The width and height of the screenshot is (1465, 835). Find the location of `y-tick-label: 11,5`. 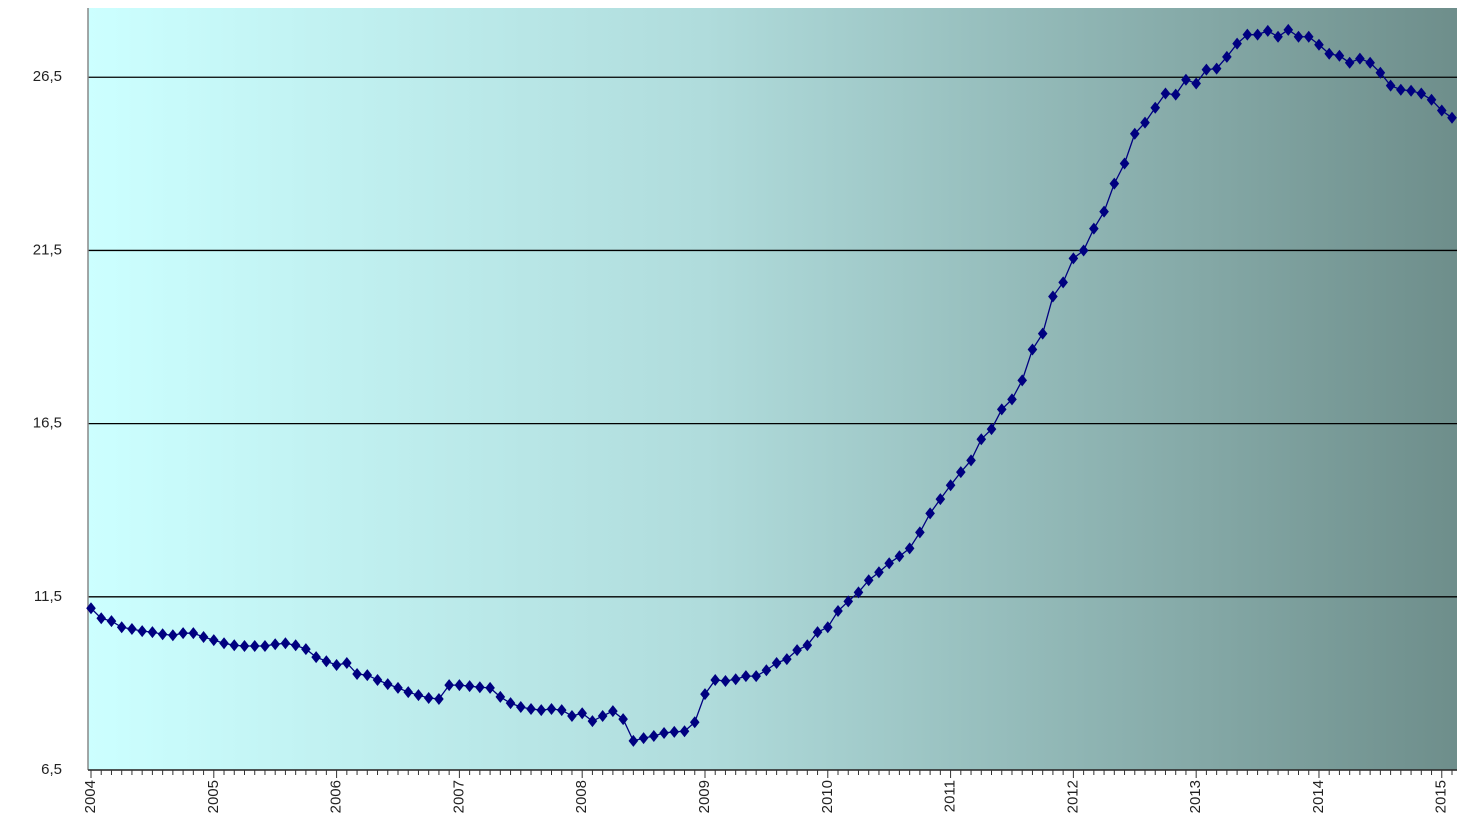

y-tick-label: 11,5 is located at coordinates (48, 596).